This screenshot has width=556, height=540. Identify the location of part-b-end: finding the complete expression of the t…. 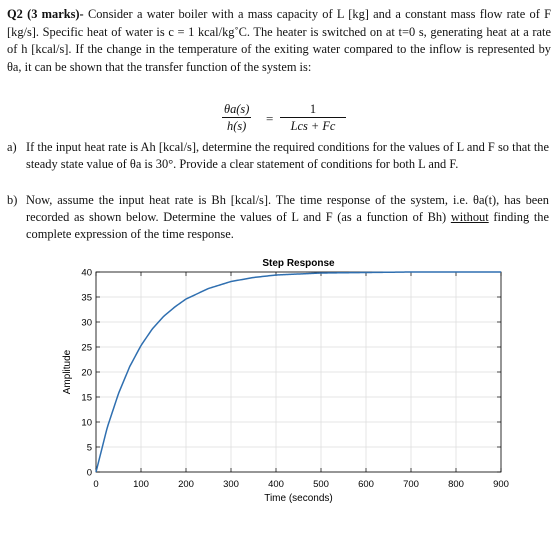
(287, 225).